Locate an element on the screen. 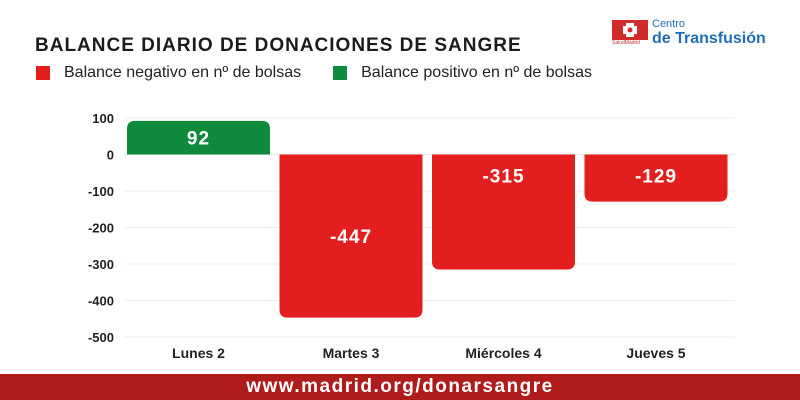 This screenshot has height=400, width=800. logo: SaludMadrid Centro de Transfusión is located at coordinates (697, 34).